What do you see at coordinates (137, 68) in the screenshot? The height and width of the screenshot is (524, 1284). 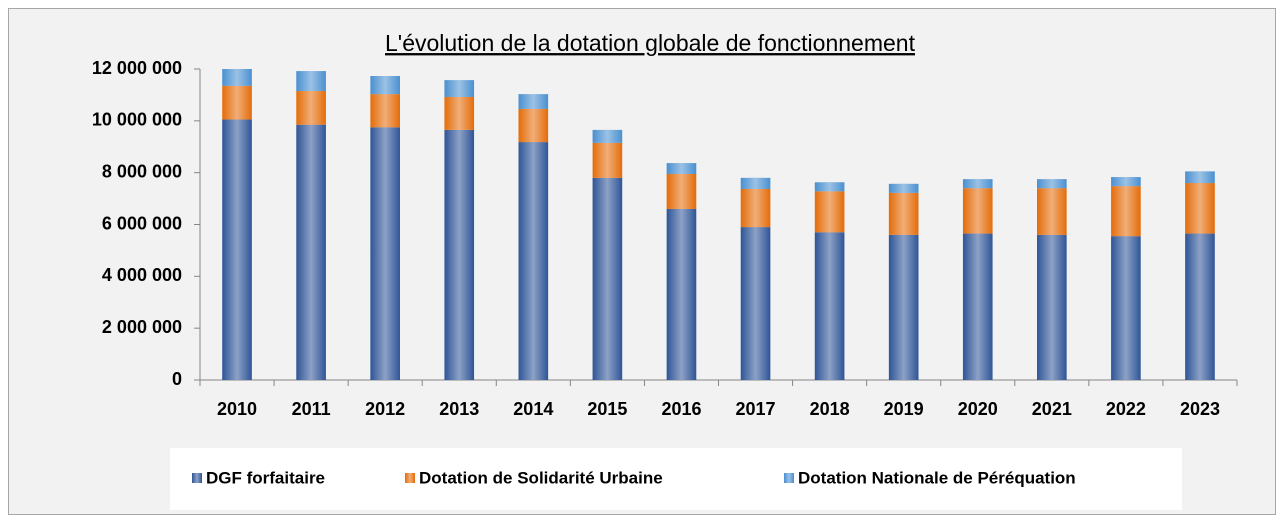 I see `y-tick-label: 12 000 000` at bounding box center [137, 68].